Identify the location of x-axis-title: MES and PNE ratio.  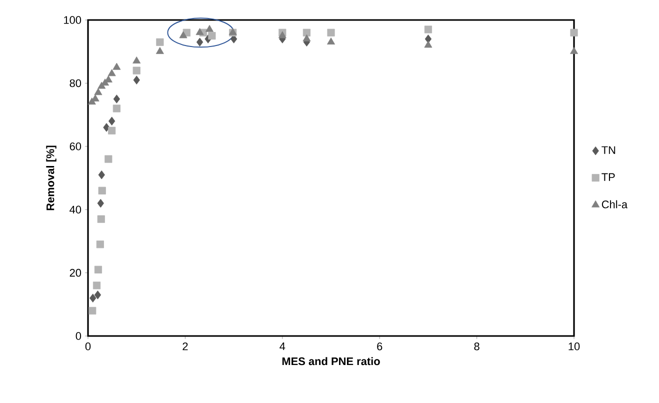
(331, 361).